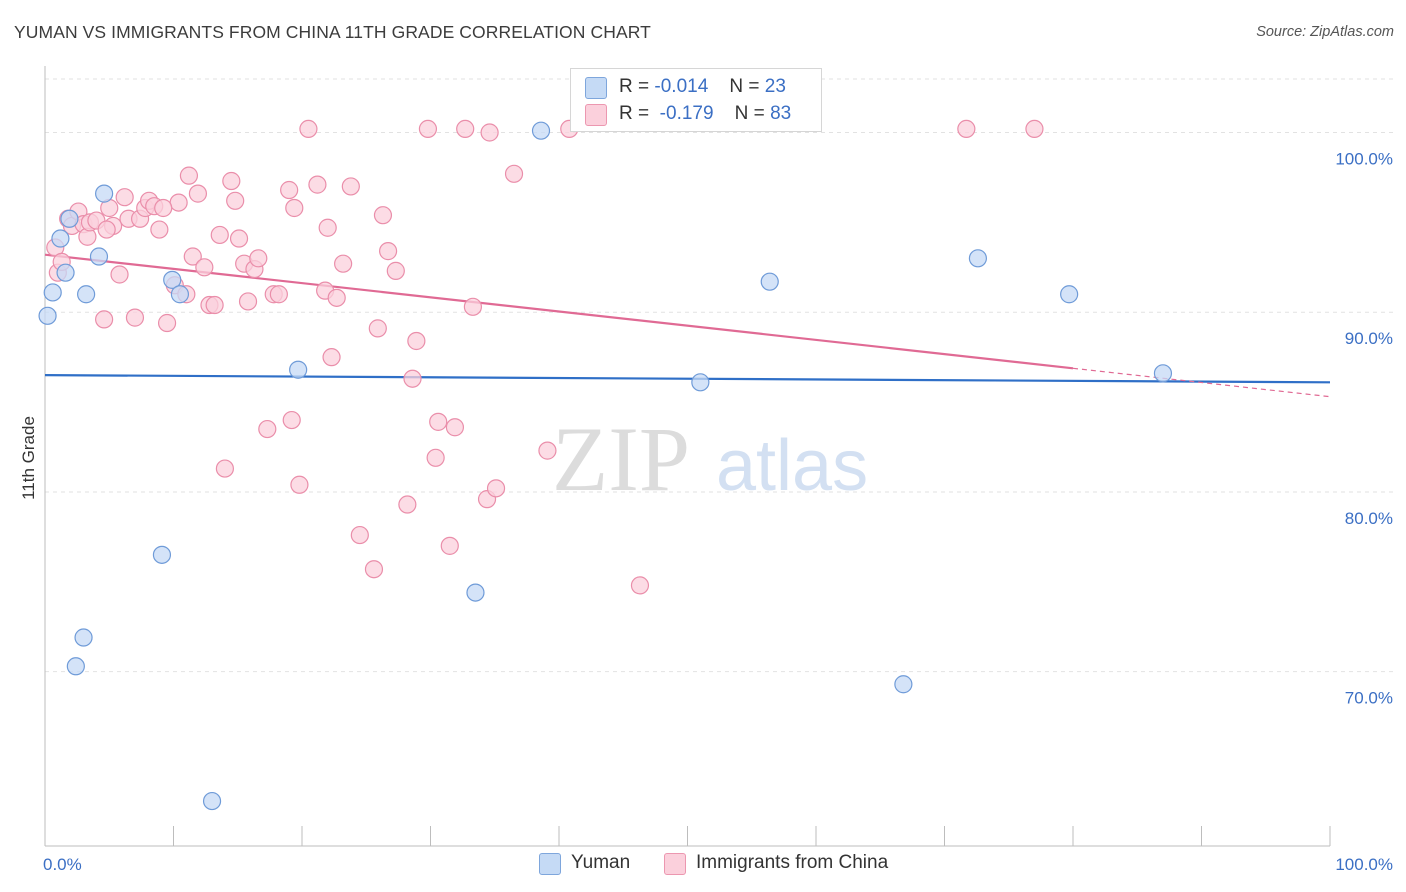 The image size is (1406, 892). What do you see at coordinates (781, 113) in the screenshot?
I see `china-n-value: 83` at bounding box center [781, 113].